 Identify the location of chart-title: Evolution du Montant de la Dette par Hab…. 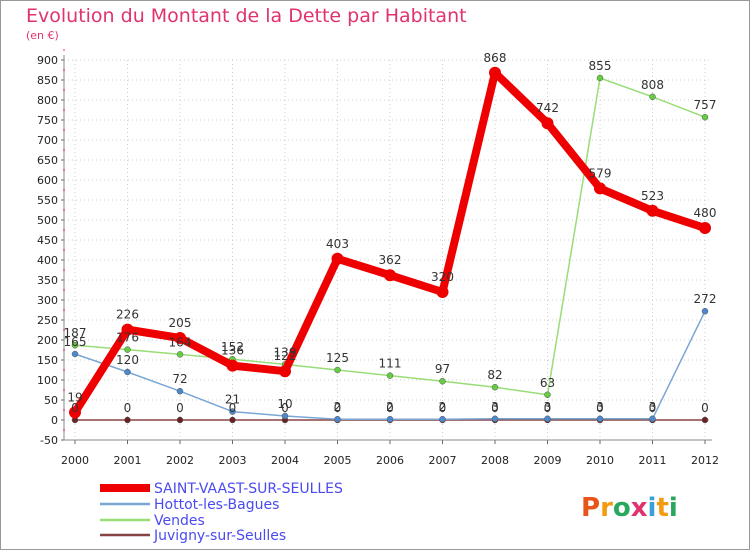
(246, 16).